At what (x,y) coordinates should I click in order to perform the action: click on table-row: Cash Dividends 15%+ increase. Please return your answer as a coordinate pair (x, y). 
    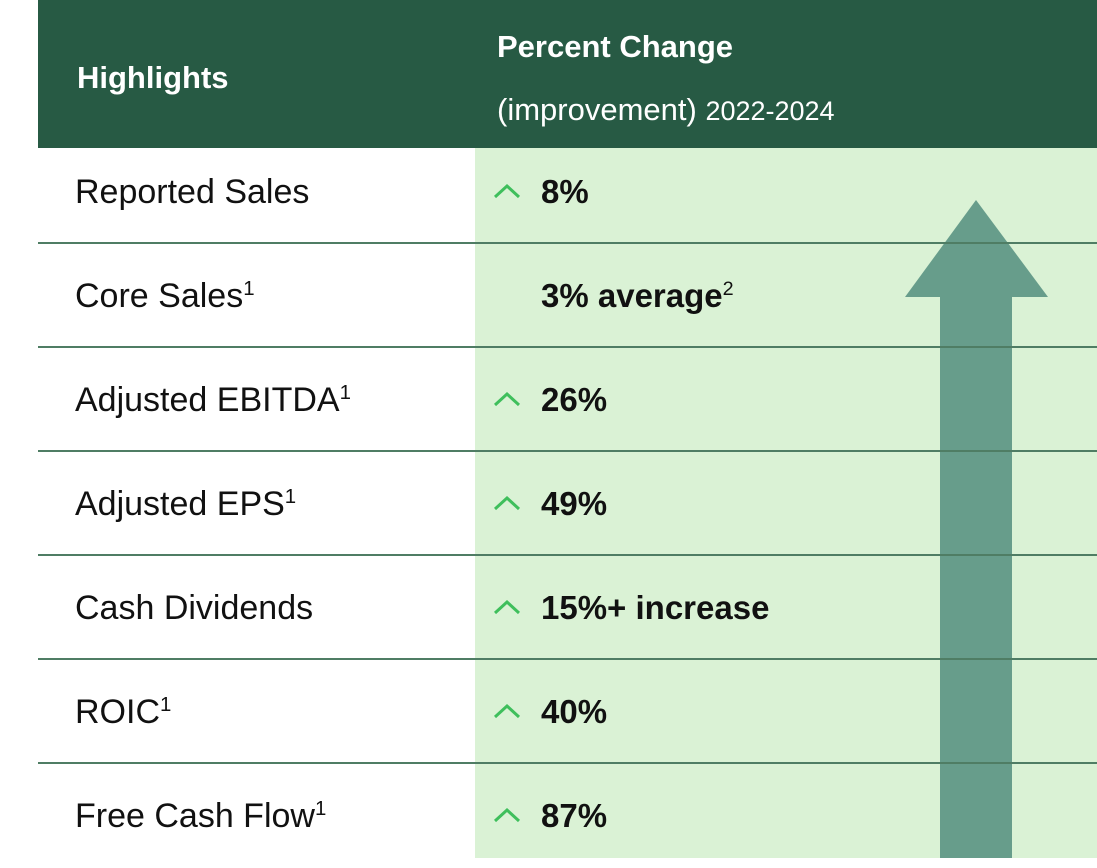
    Looking at the image, I should click on (548, 608).